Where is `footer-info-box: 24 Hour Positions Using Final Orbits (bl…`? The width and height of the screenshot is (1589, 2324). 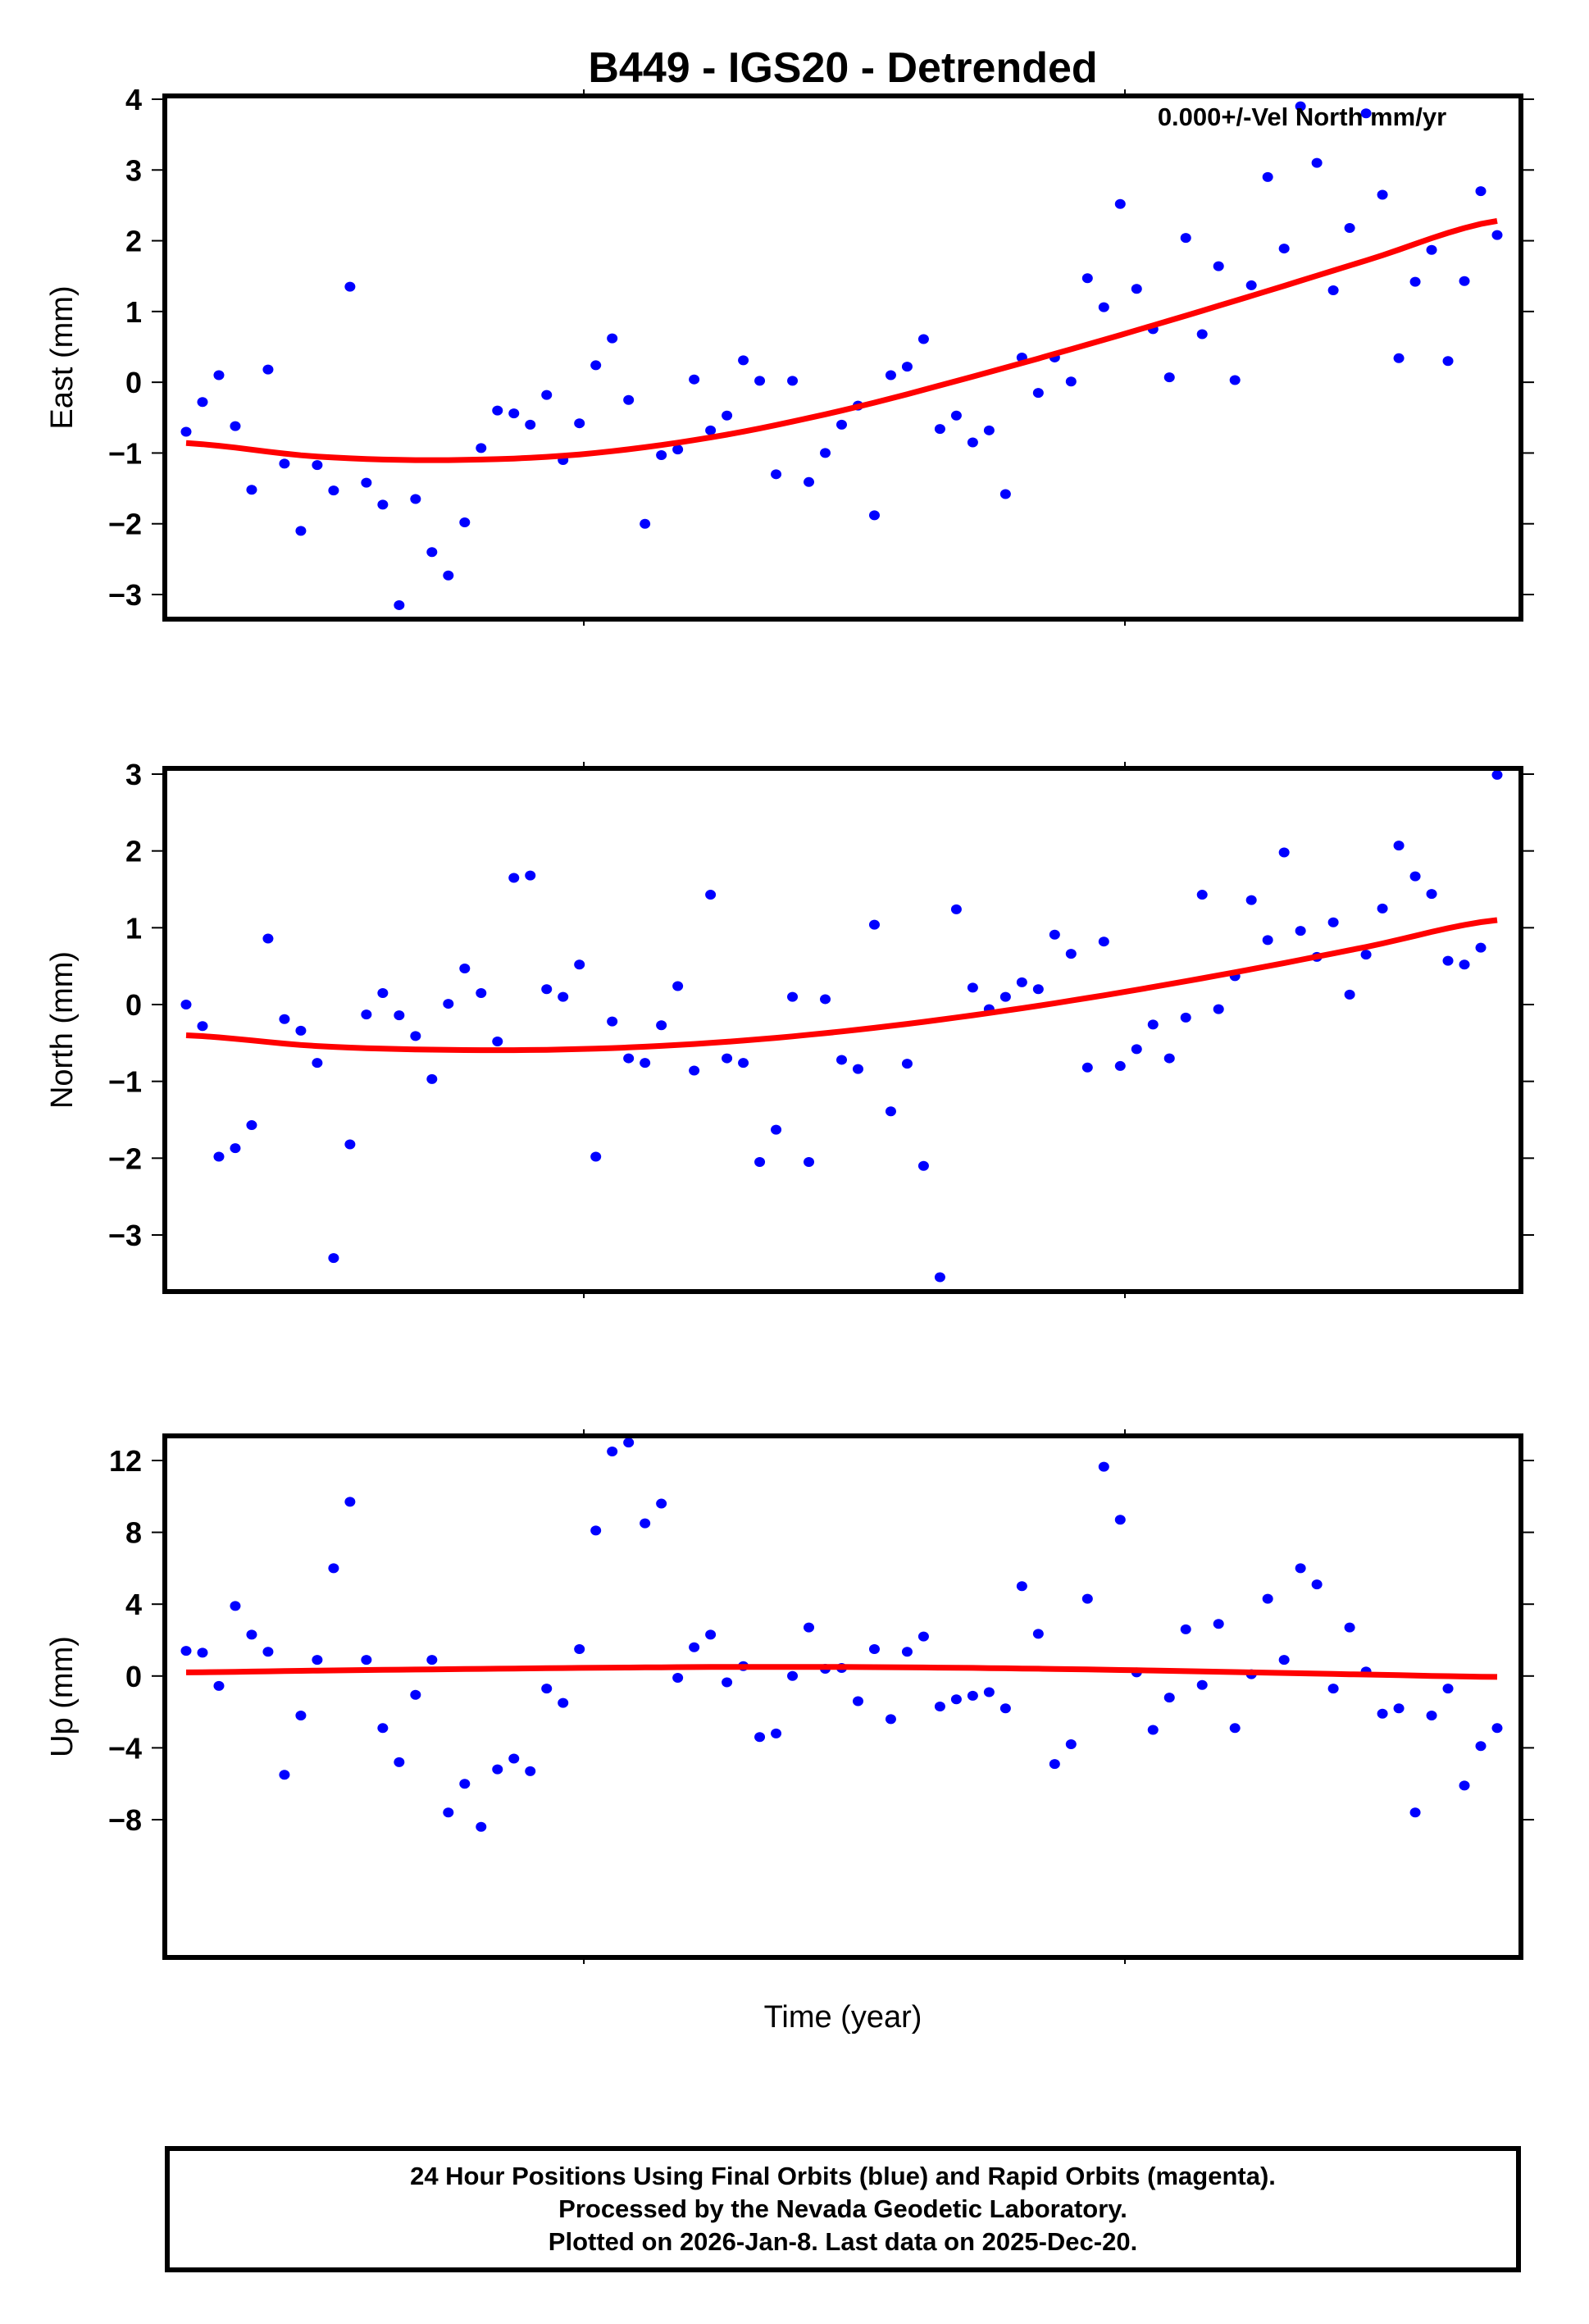
footer-info-box: 24 Hour Positions Using Final Orbits (bl… is located at coordinates (843, 2209).